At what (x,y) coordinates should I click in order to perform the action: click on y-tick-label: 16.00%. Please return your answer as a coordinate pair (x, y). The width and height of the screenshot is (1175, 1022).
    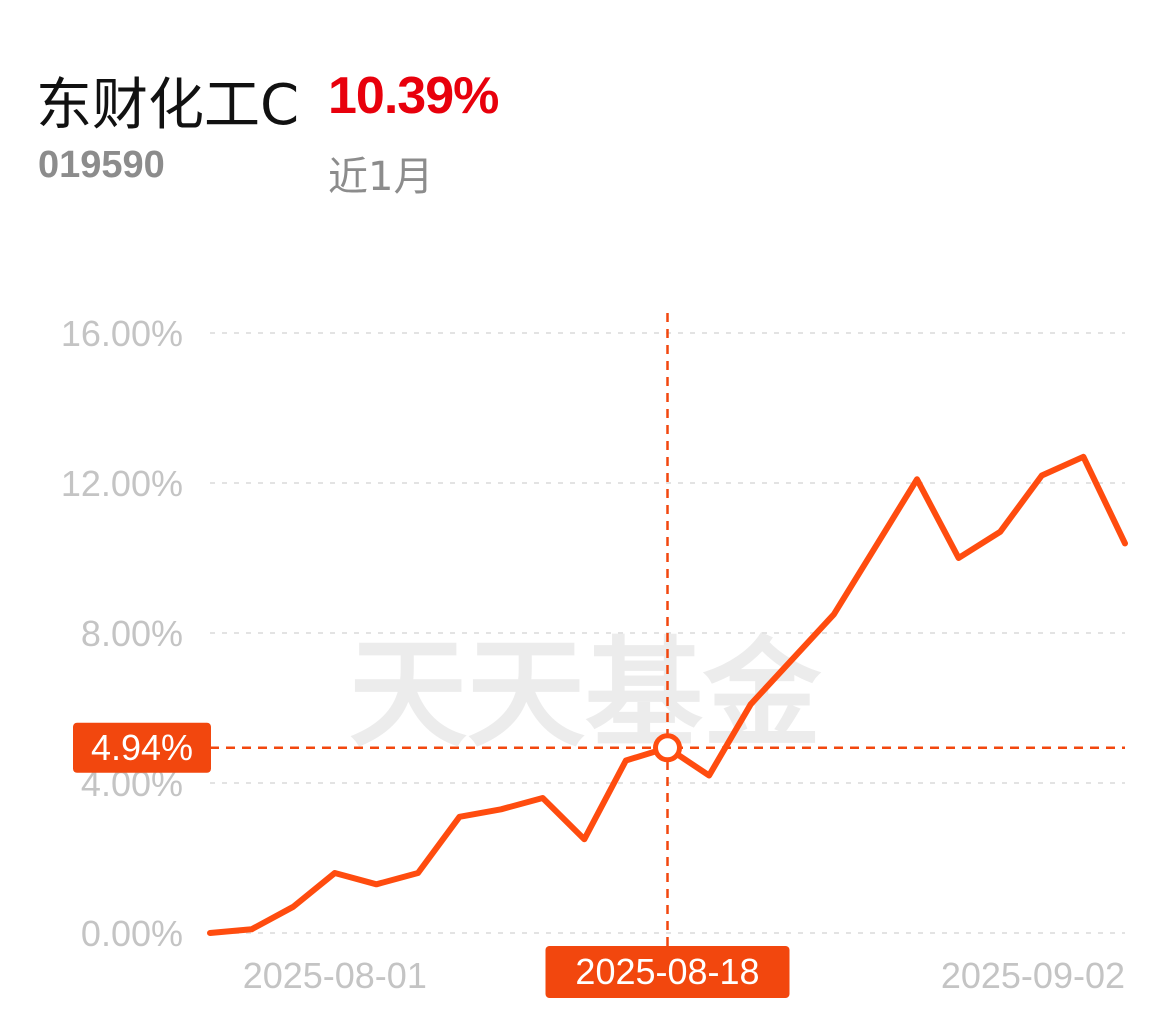
    Looking at the image, I should click on (122, 333).